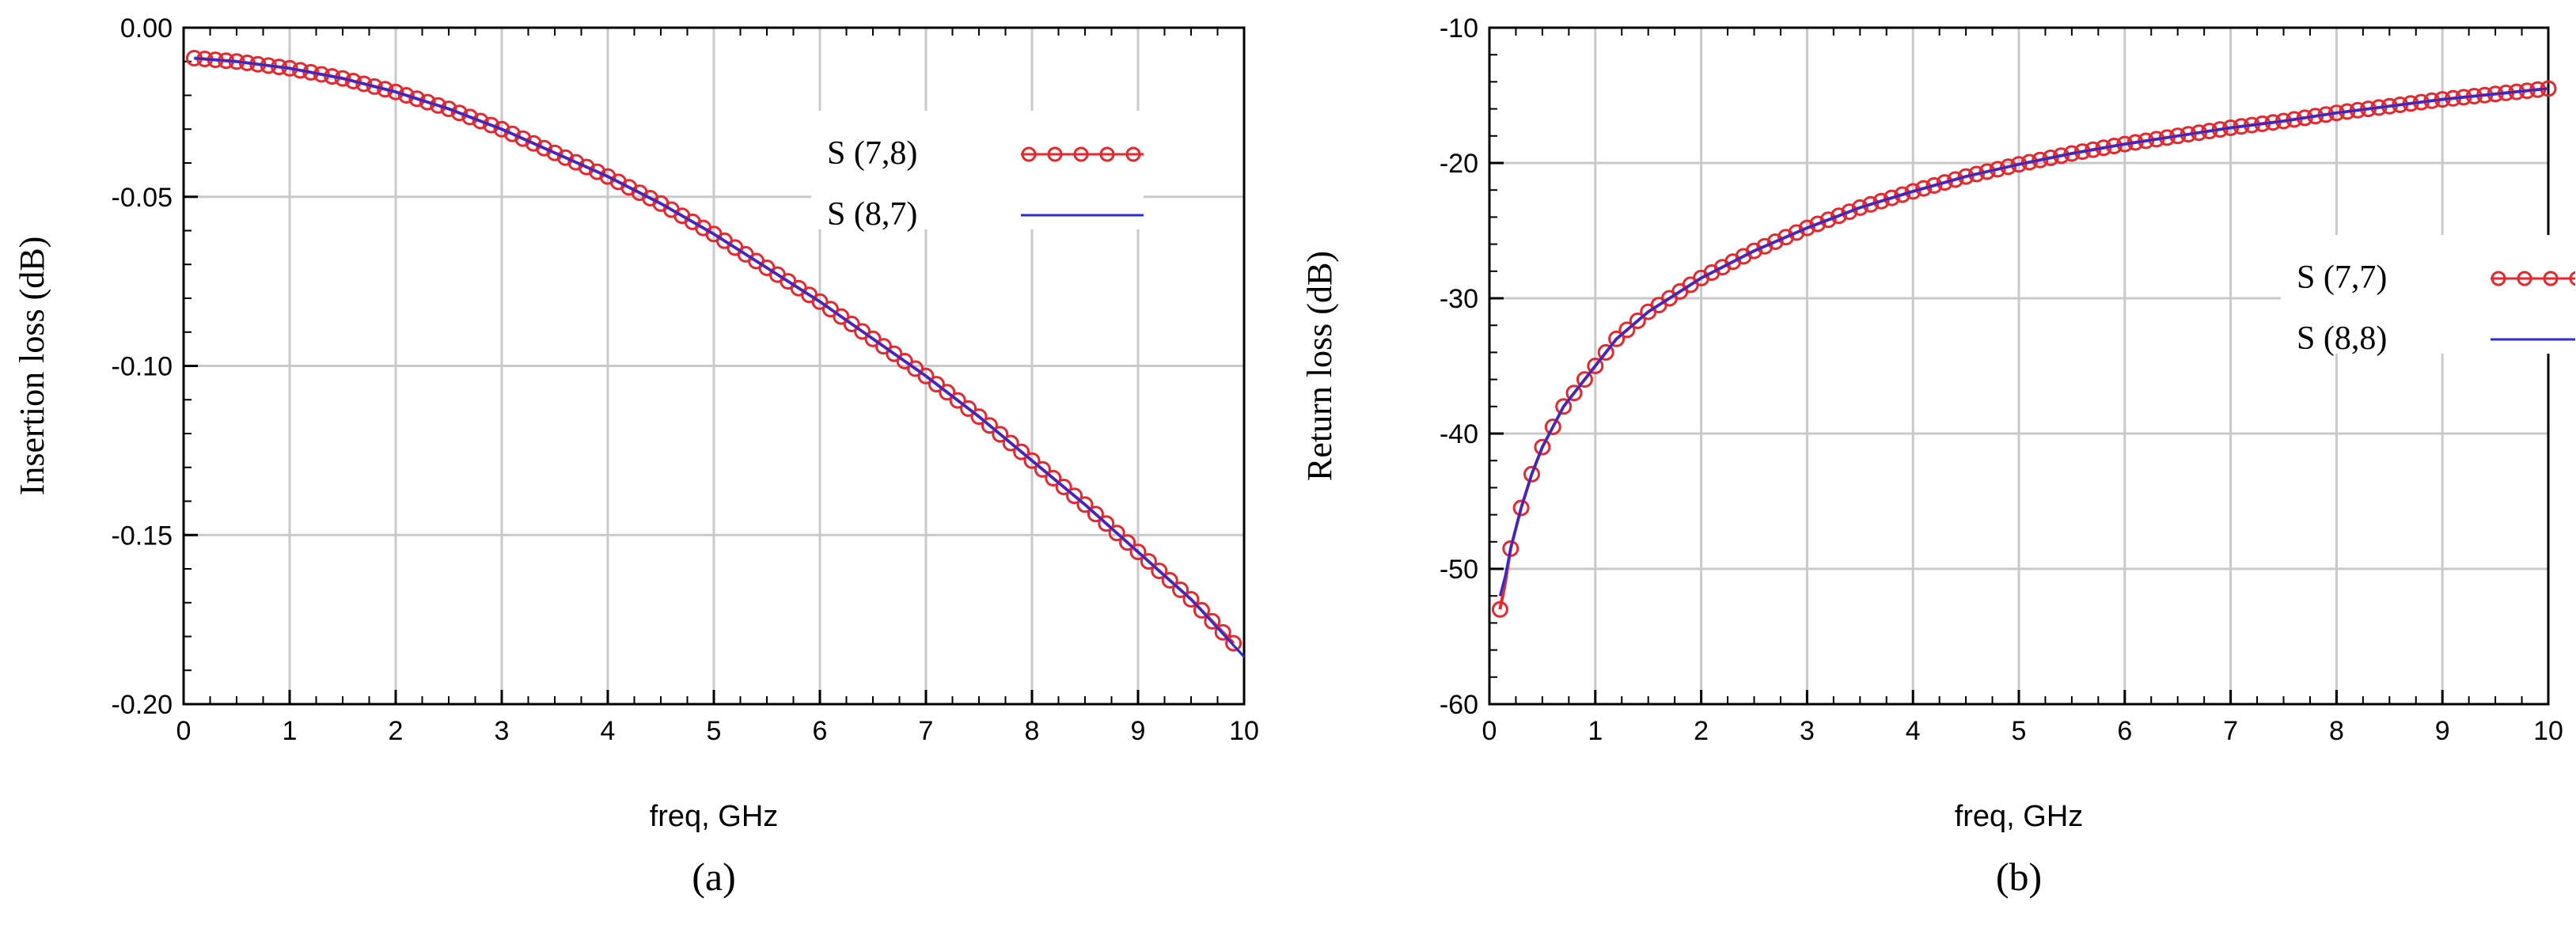  I want to click on x-axis-label-a: freq, GHz, so click(714, 816).